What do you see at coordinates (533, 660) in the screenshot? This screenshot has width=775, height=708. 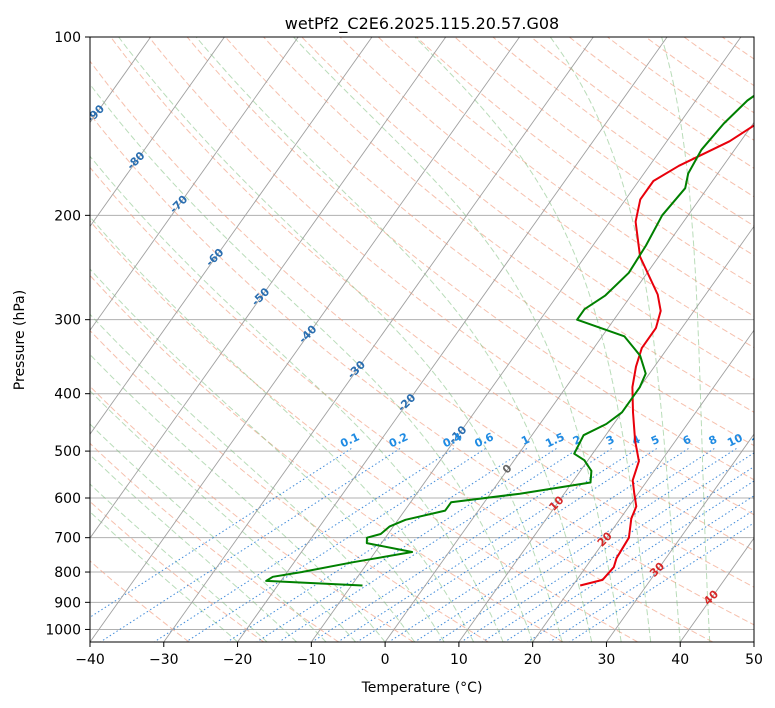 I see `x-tick-label: 20` at bounding box center [533, 660].